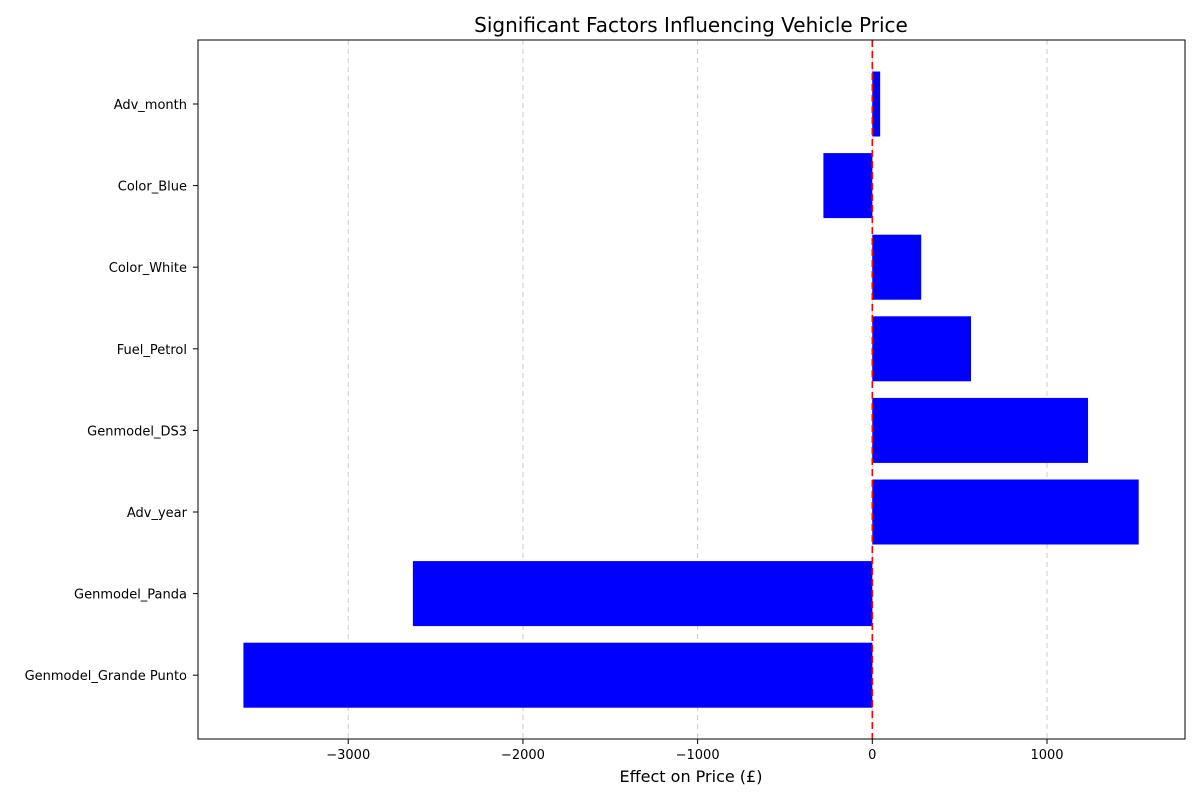 This screenshot has width=1200, height=800. Describe the element at coordinates (157, 513) in the screenshot. I see `y-tick-label: Adv_year` at that location.